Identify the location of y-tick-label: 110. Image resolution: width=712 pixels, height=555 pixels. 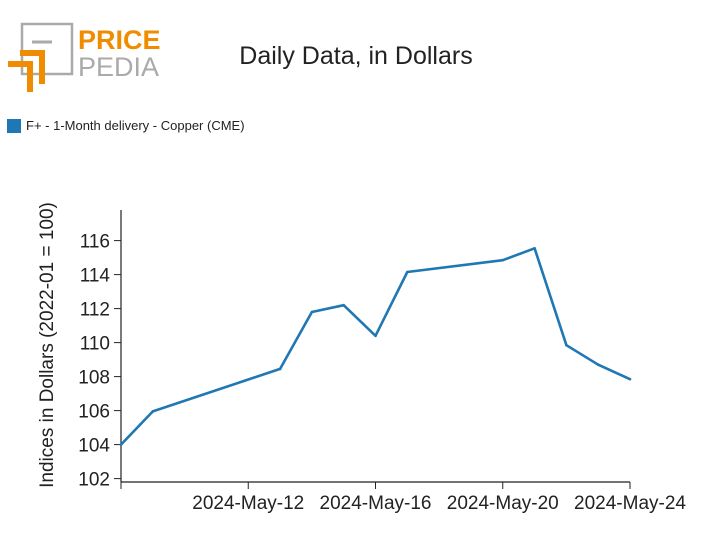
(95, 344).